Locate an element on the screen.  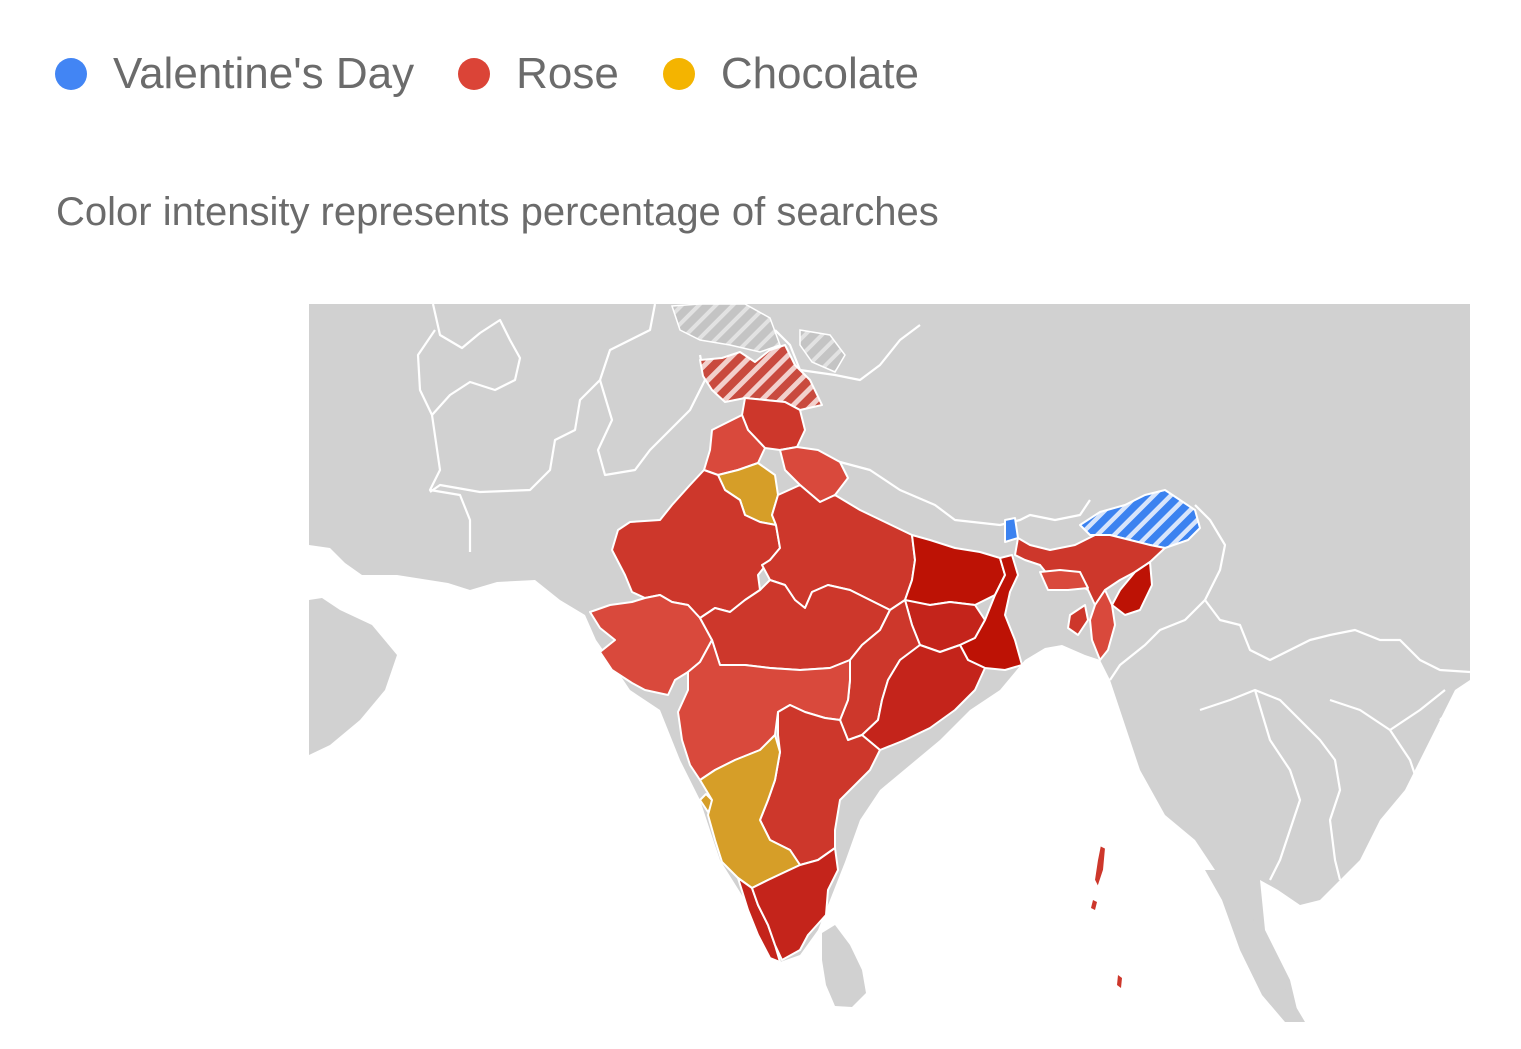
land-malay-peninsula is located at coordinates (1255, 946).